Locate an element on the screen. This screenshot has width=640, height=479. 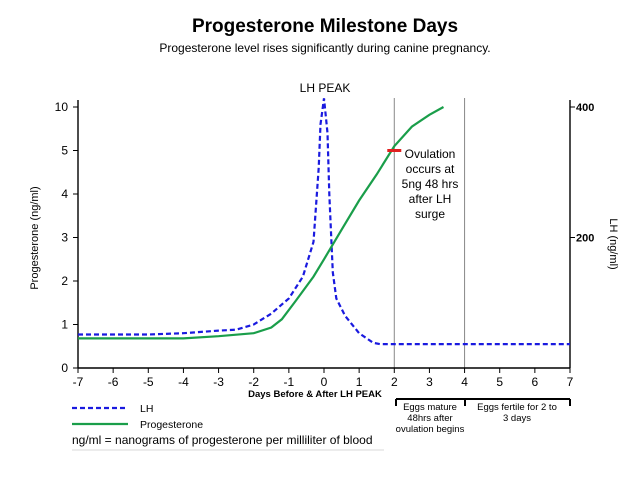
ovulation-label-line-3: 5ng 48 hrs is located at coordinates (430, 184).